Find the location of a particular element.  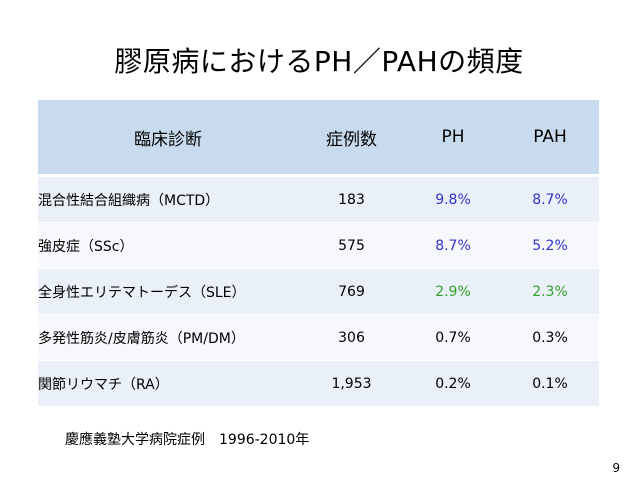

diagnosis-cell: 関節リウマチ（RA） is located at coordinates (168, 383).